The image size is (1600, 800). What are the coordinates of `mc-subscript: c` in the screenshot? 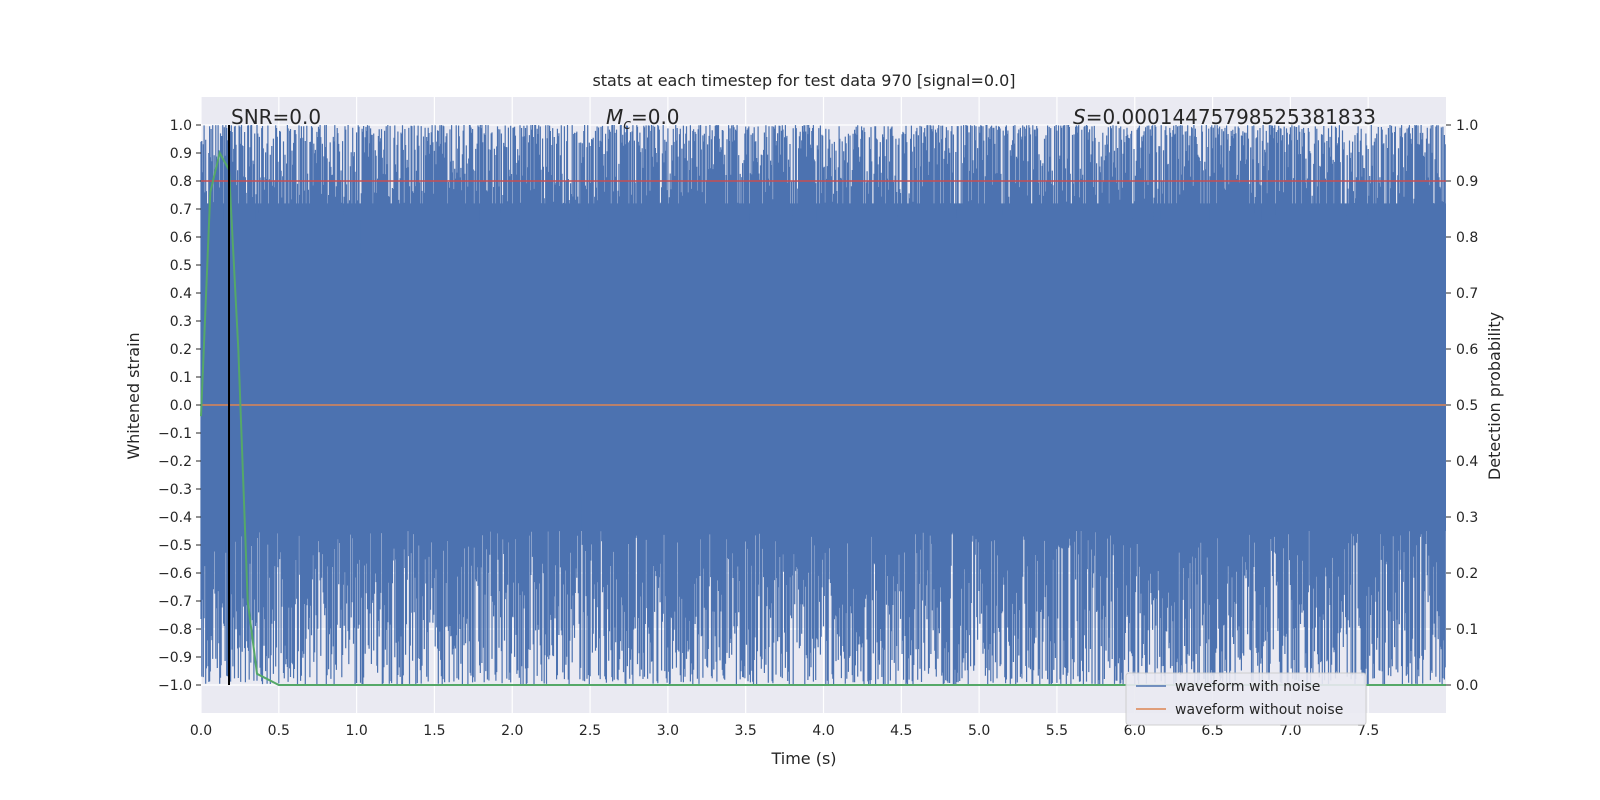 It's located at (627, 125).